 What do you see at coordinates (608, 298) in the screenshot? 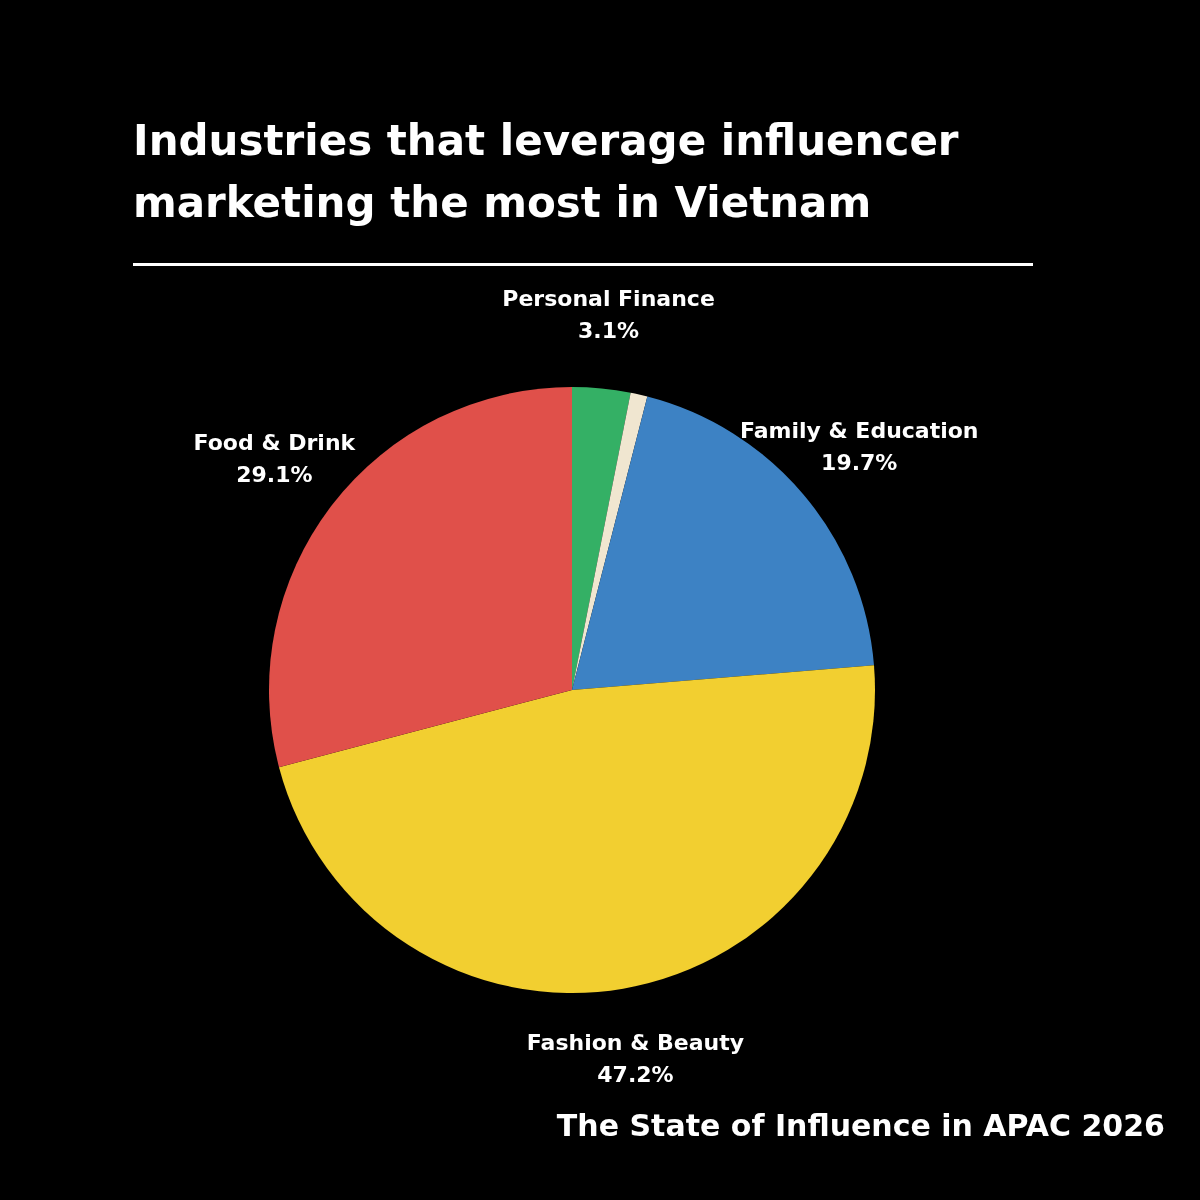
I see `slice-label: Personal Finance` at bounding box center [608, 298].